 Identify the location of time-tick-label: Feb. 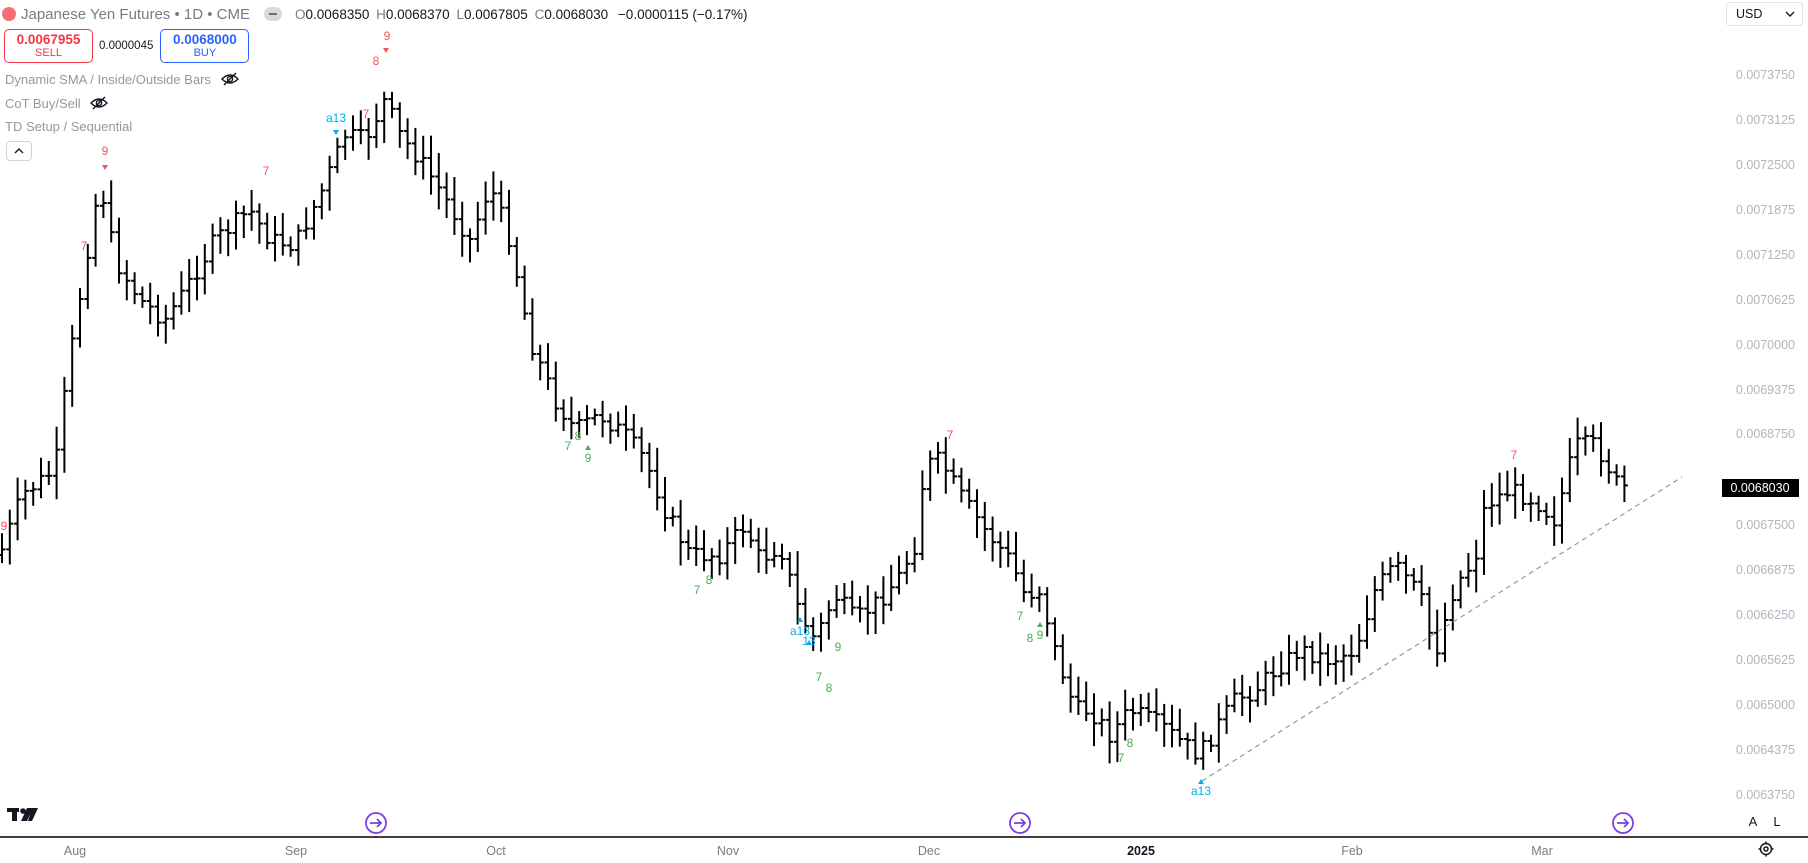
(1352, 851).